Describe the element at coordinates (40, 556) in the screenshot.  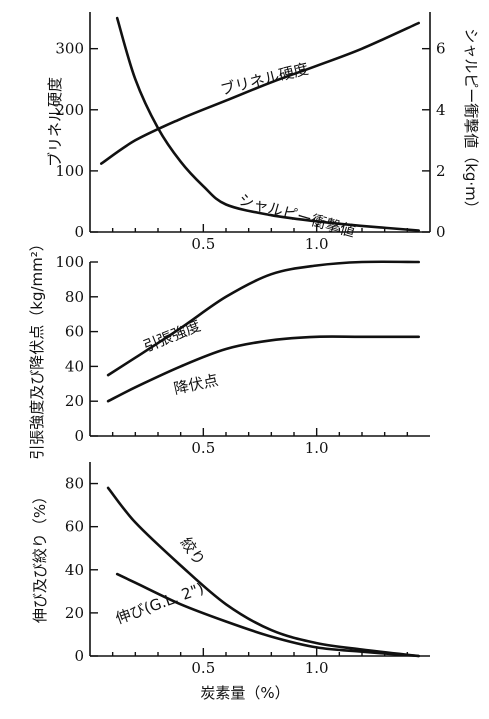
I see `panel-3-y-axis-label: 伸び及び絞り（%）` at that location.